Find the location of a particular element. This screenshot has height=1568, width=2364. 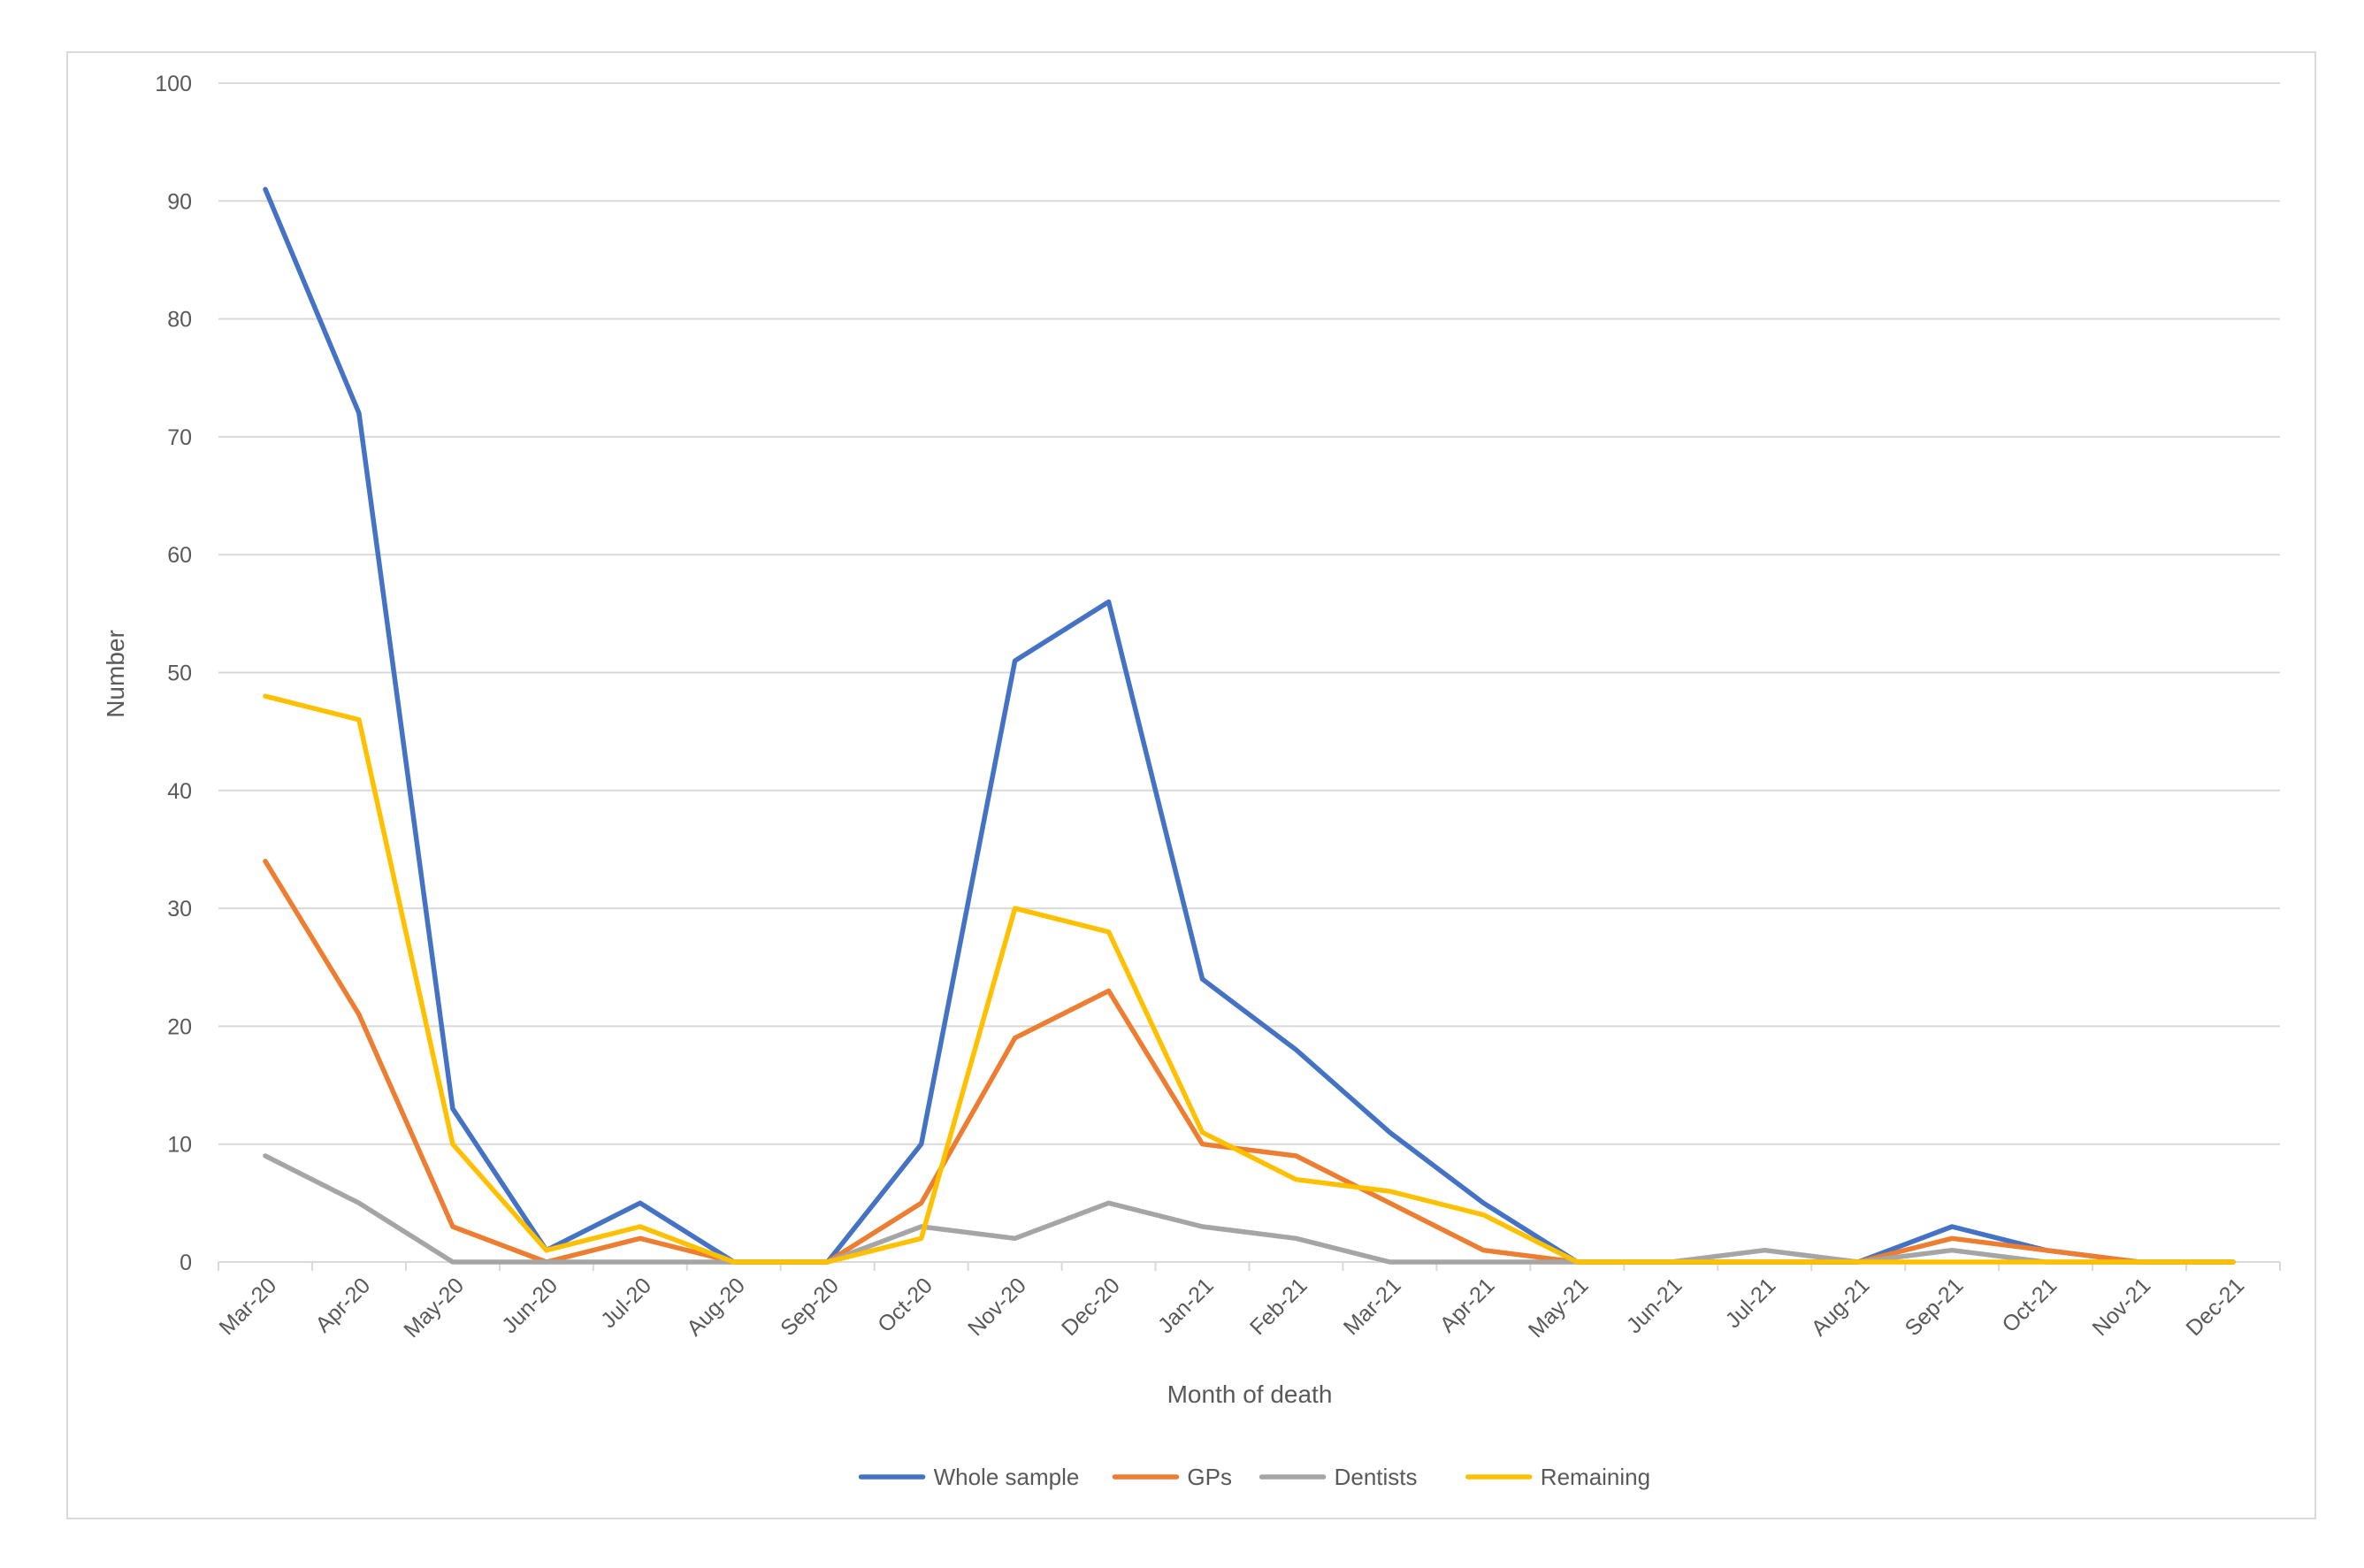

legend-label: Dentists is located at coordinates (1376, 1477).